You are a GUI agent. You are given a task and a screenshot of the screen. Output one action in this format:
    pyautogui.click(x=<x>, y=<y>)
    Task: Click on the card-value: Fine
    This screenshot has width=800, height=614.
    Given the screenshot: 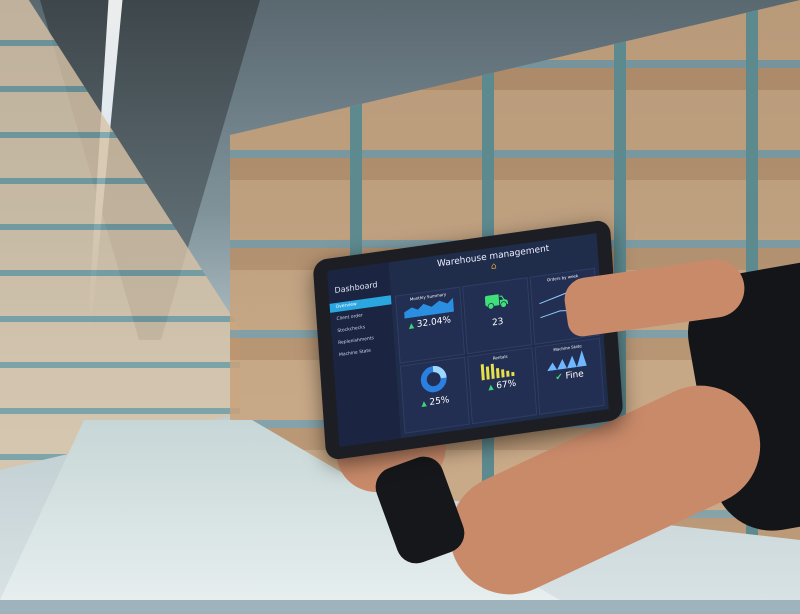 What is the action you would take?
    pyautogui.click(x=575, y=375)
    